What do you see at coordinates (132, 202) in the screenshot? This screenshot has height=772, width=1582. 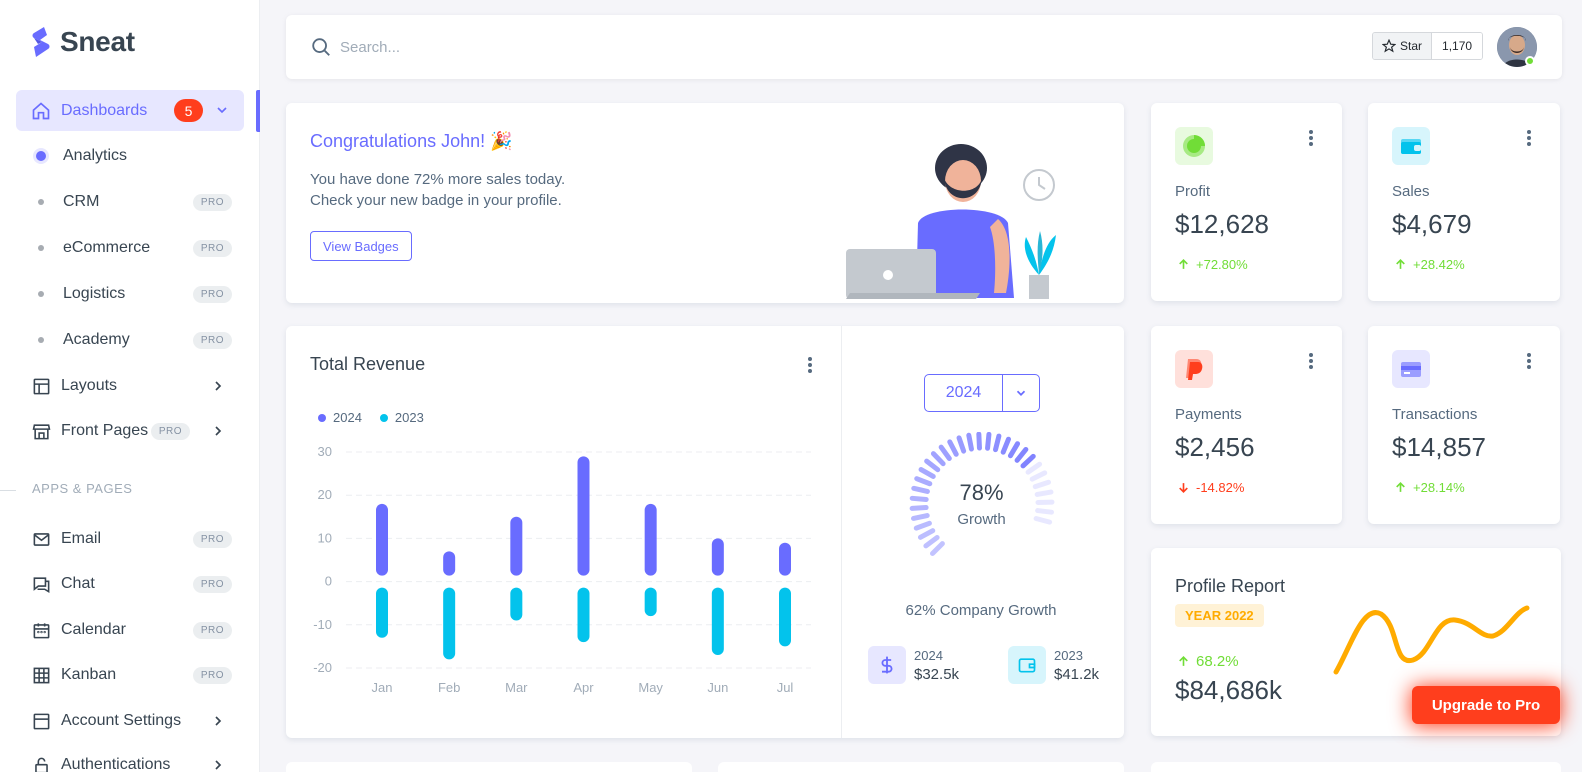 I see `sidebar-item-crm: CRM PRO` at bounding box center [132, 202].